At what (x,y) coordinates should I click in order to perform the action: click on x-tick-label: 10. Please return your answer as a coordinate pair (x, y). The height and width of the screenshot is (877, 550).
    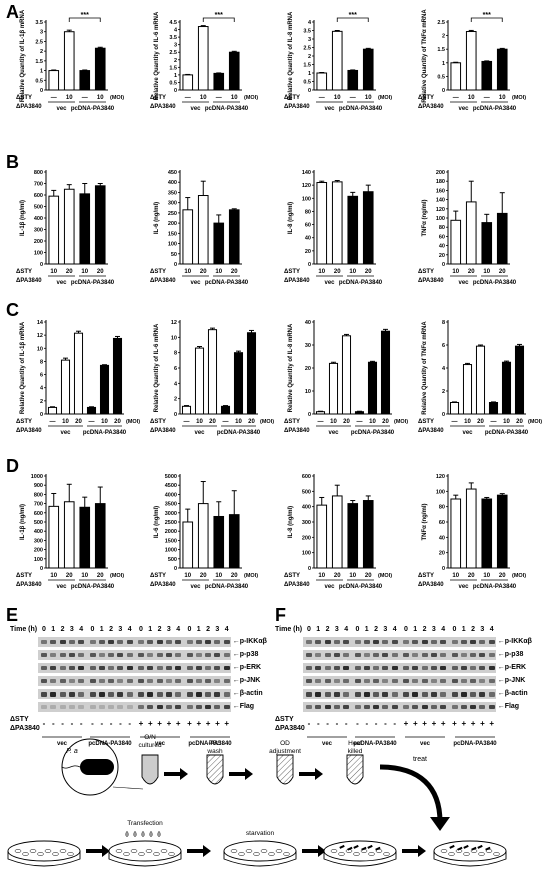
    Looking at the image, I should click on (333, 422).